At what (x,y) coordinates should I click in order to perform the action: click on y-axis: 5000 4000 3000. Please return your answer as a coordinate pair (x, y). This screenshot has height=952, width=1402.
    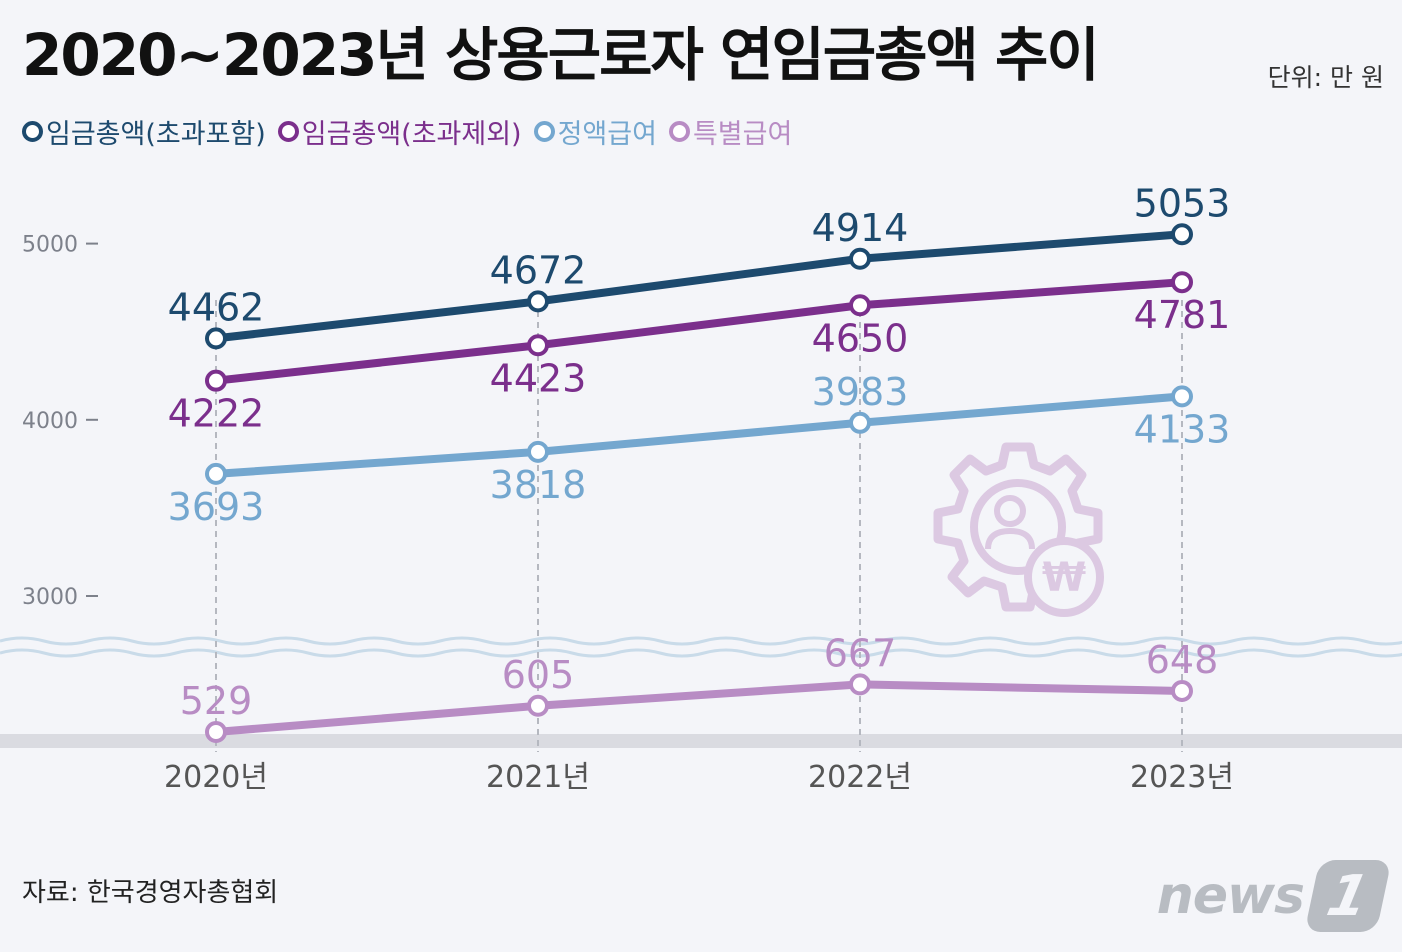
    Looking at the image, I should click on (60, 421).